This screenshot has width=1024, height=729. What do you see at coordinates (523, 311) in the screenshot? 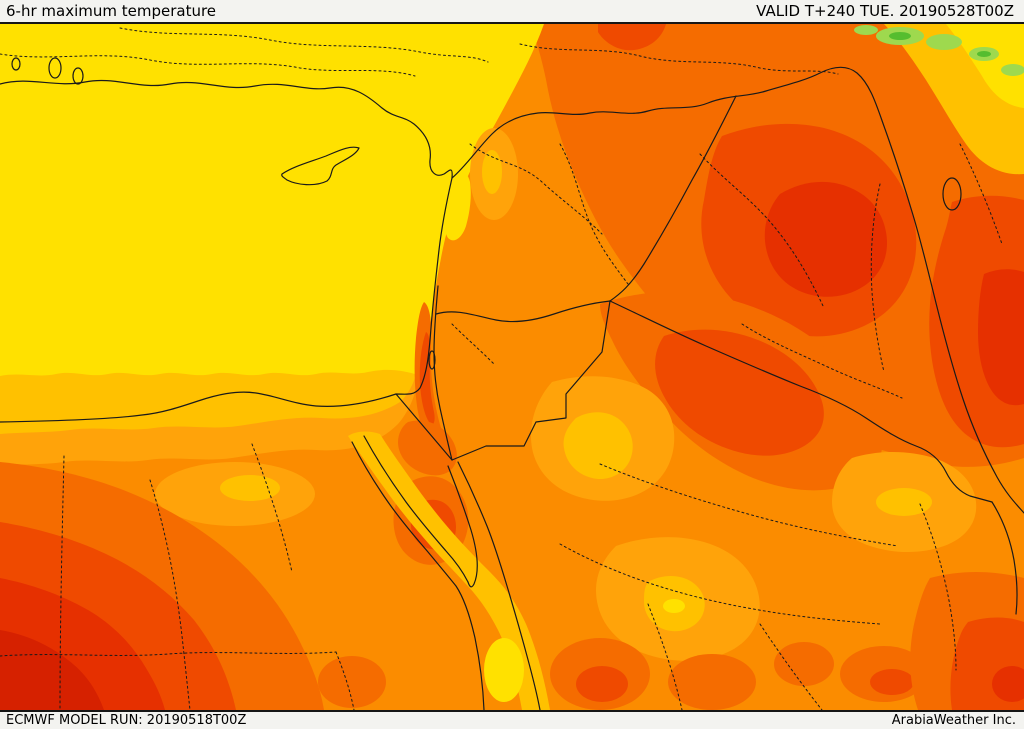
I see `border-syria-jordan` at bounding box center [523, 311].